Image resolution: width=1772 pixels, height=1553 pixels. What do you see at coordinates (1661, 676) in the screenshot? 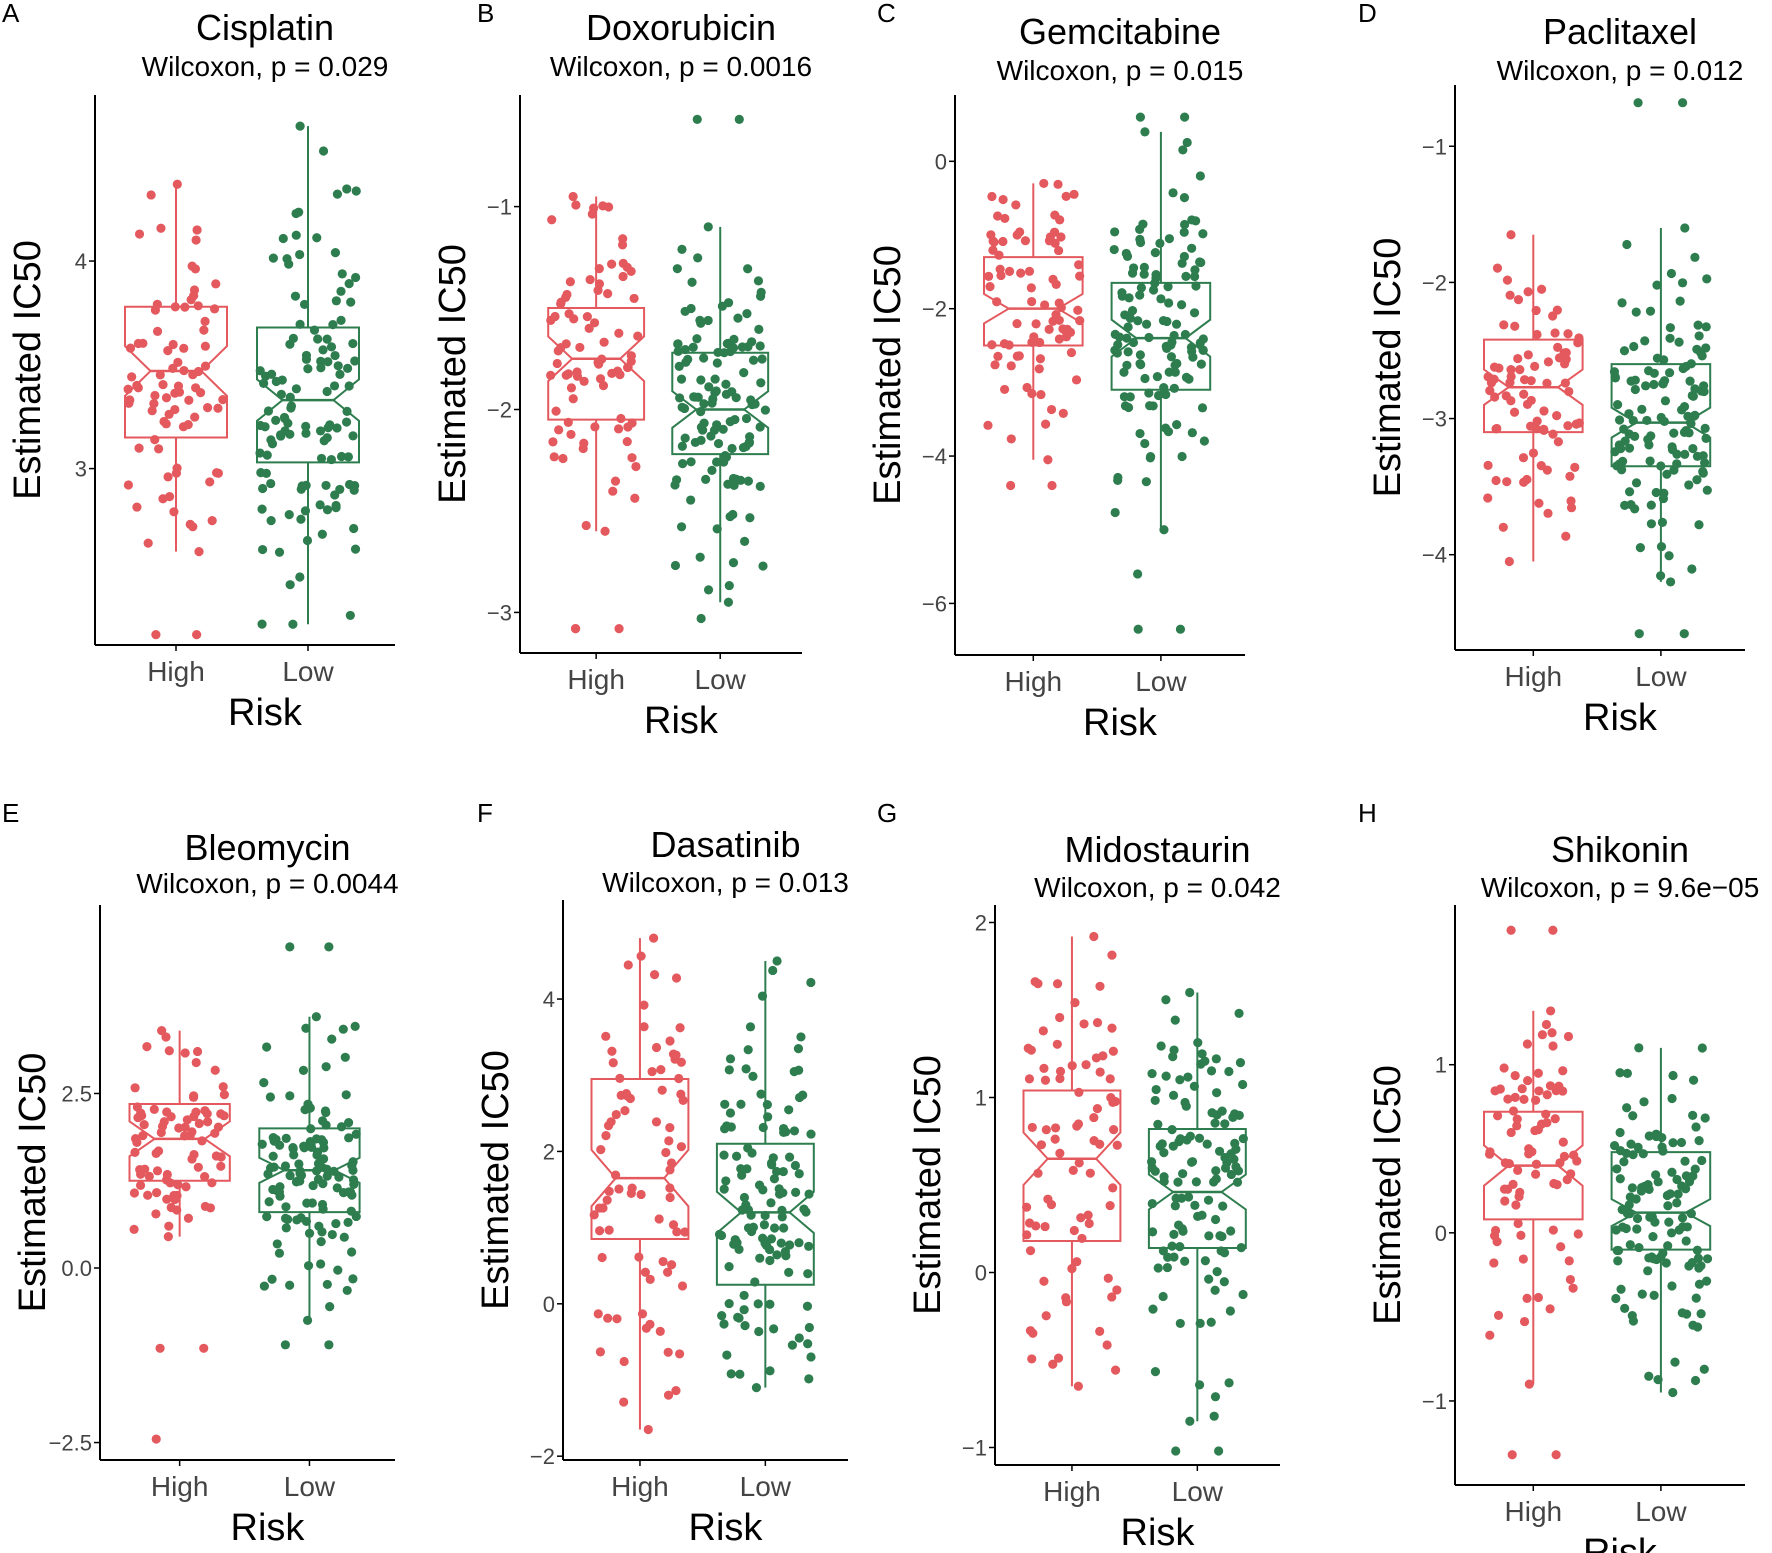
I see `x-tick-label: Low` at bounding box center [1661, 676].